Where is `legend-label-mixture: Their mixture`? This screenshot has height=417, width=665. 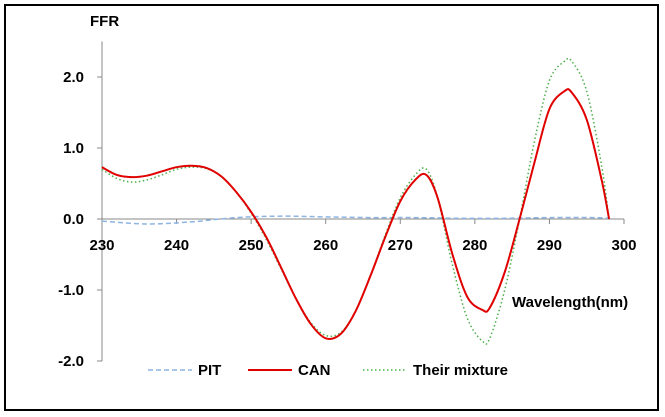 legend-label-mixture: Their mixture is located at coordinates (460, 370).